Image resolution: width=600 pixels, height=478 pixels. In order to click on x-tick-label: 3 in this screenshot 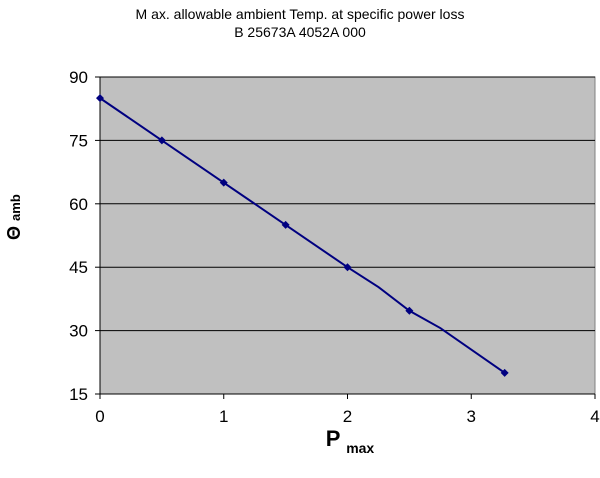, I will do `click(471, 416)`.